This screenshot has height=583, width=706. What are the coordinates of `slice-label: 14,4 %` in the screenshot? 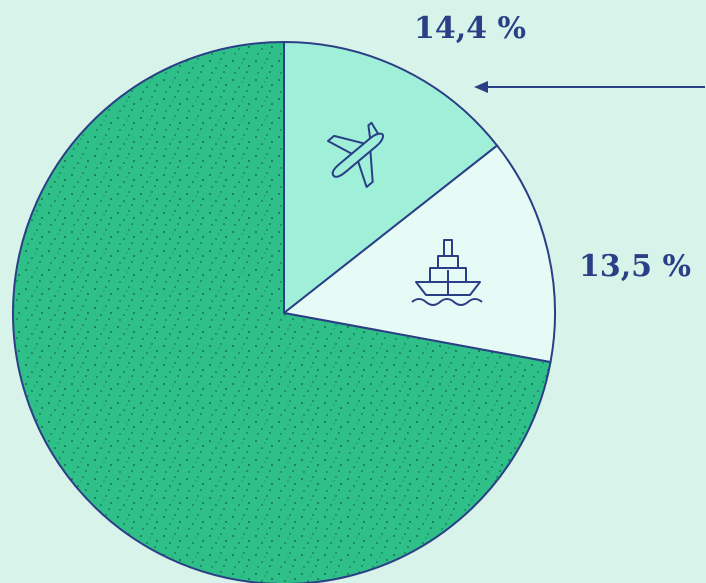 It's located at (470, 28).